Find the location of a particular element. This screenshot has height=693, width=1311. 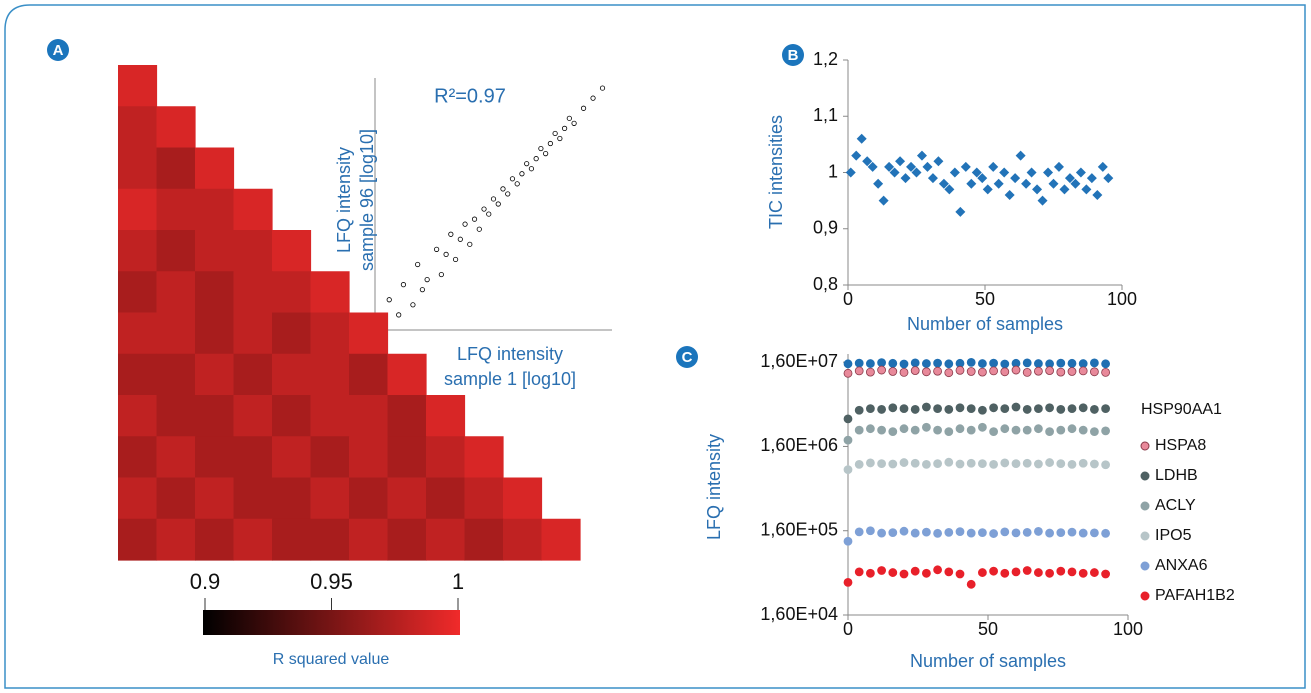

y-tick-label: 1,60E+05 is located at coordinates (799, 529).